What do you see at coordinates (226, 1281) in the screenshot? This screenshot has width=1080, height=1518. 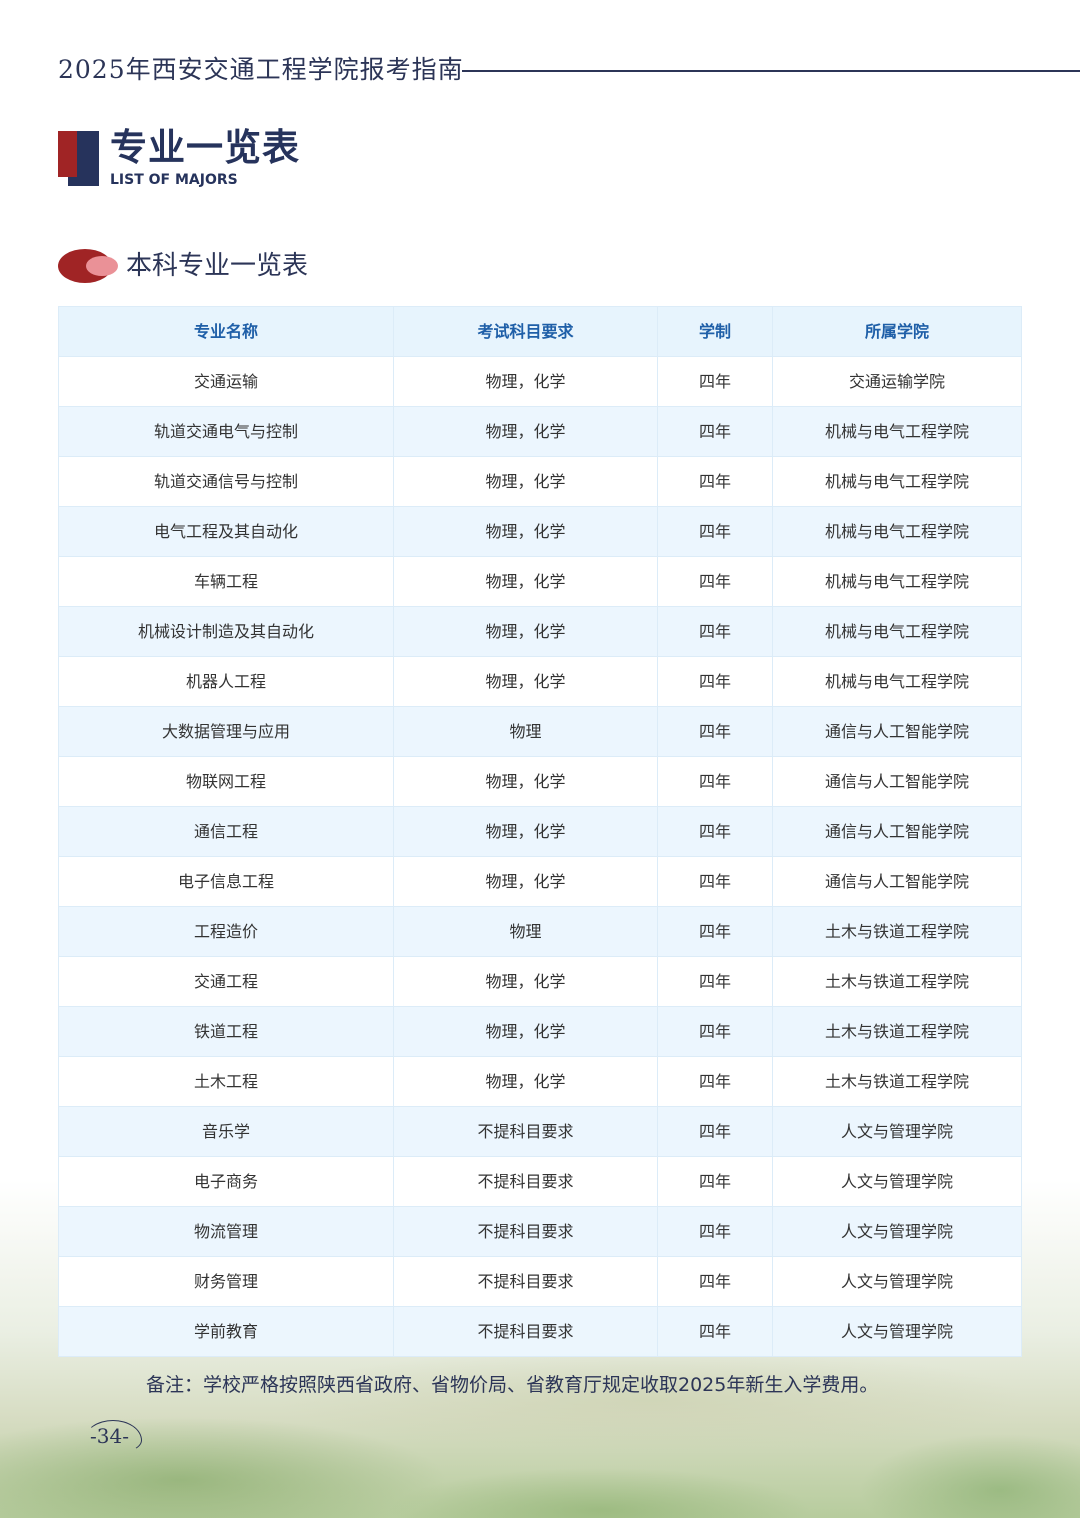 I see `cell-major: 财务管理` at bounding box center [226, 1281].